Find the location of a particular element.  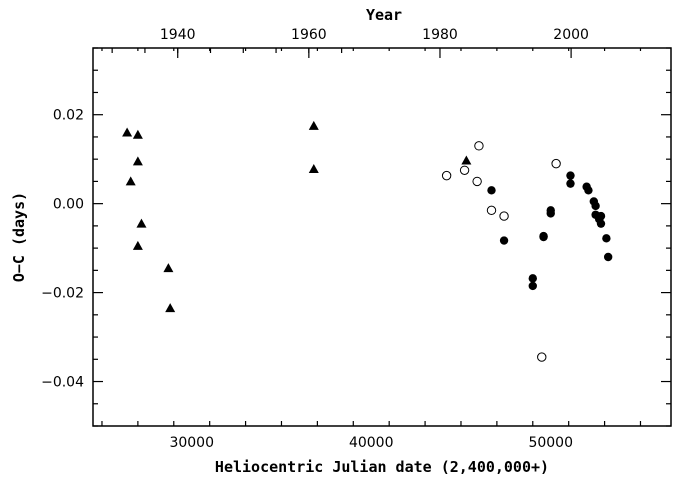

top-tick-label: 1980 is located at coordinates (440, 35).